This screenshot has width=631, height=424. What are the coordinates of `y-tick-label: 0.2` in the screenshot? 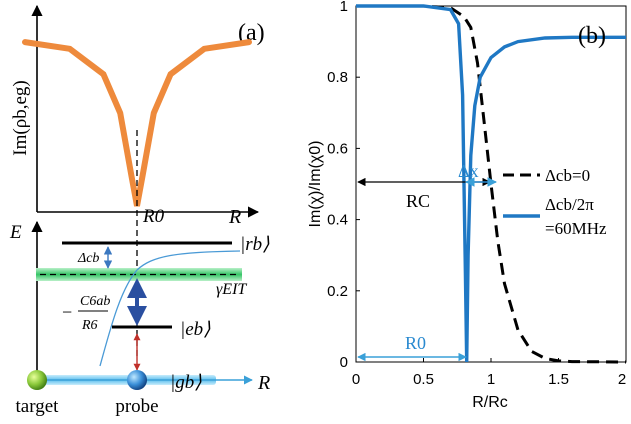 It's located at (337, 291).